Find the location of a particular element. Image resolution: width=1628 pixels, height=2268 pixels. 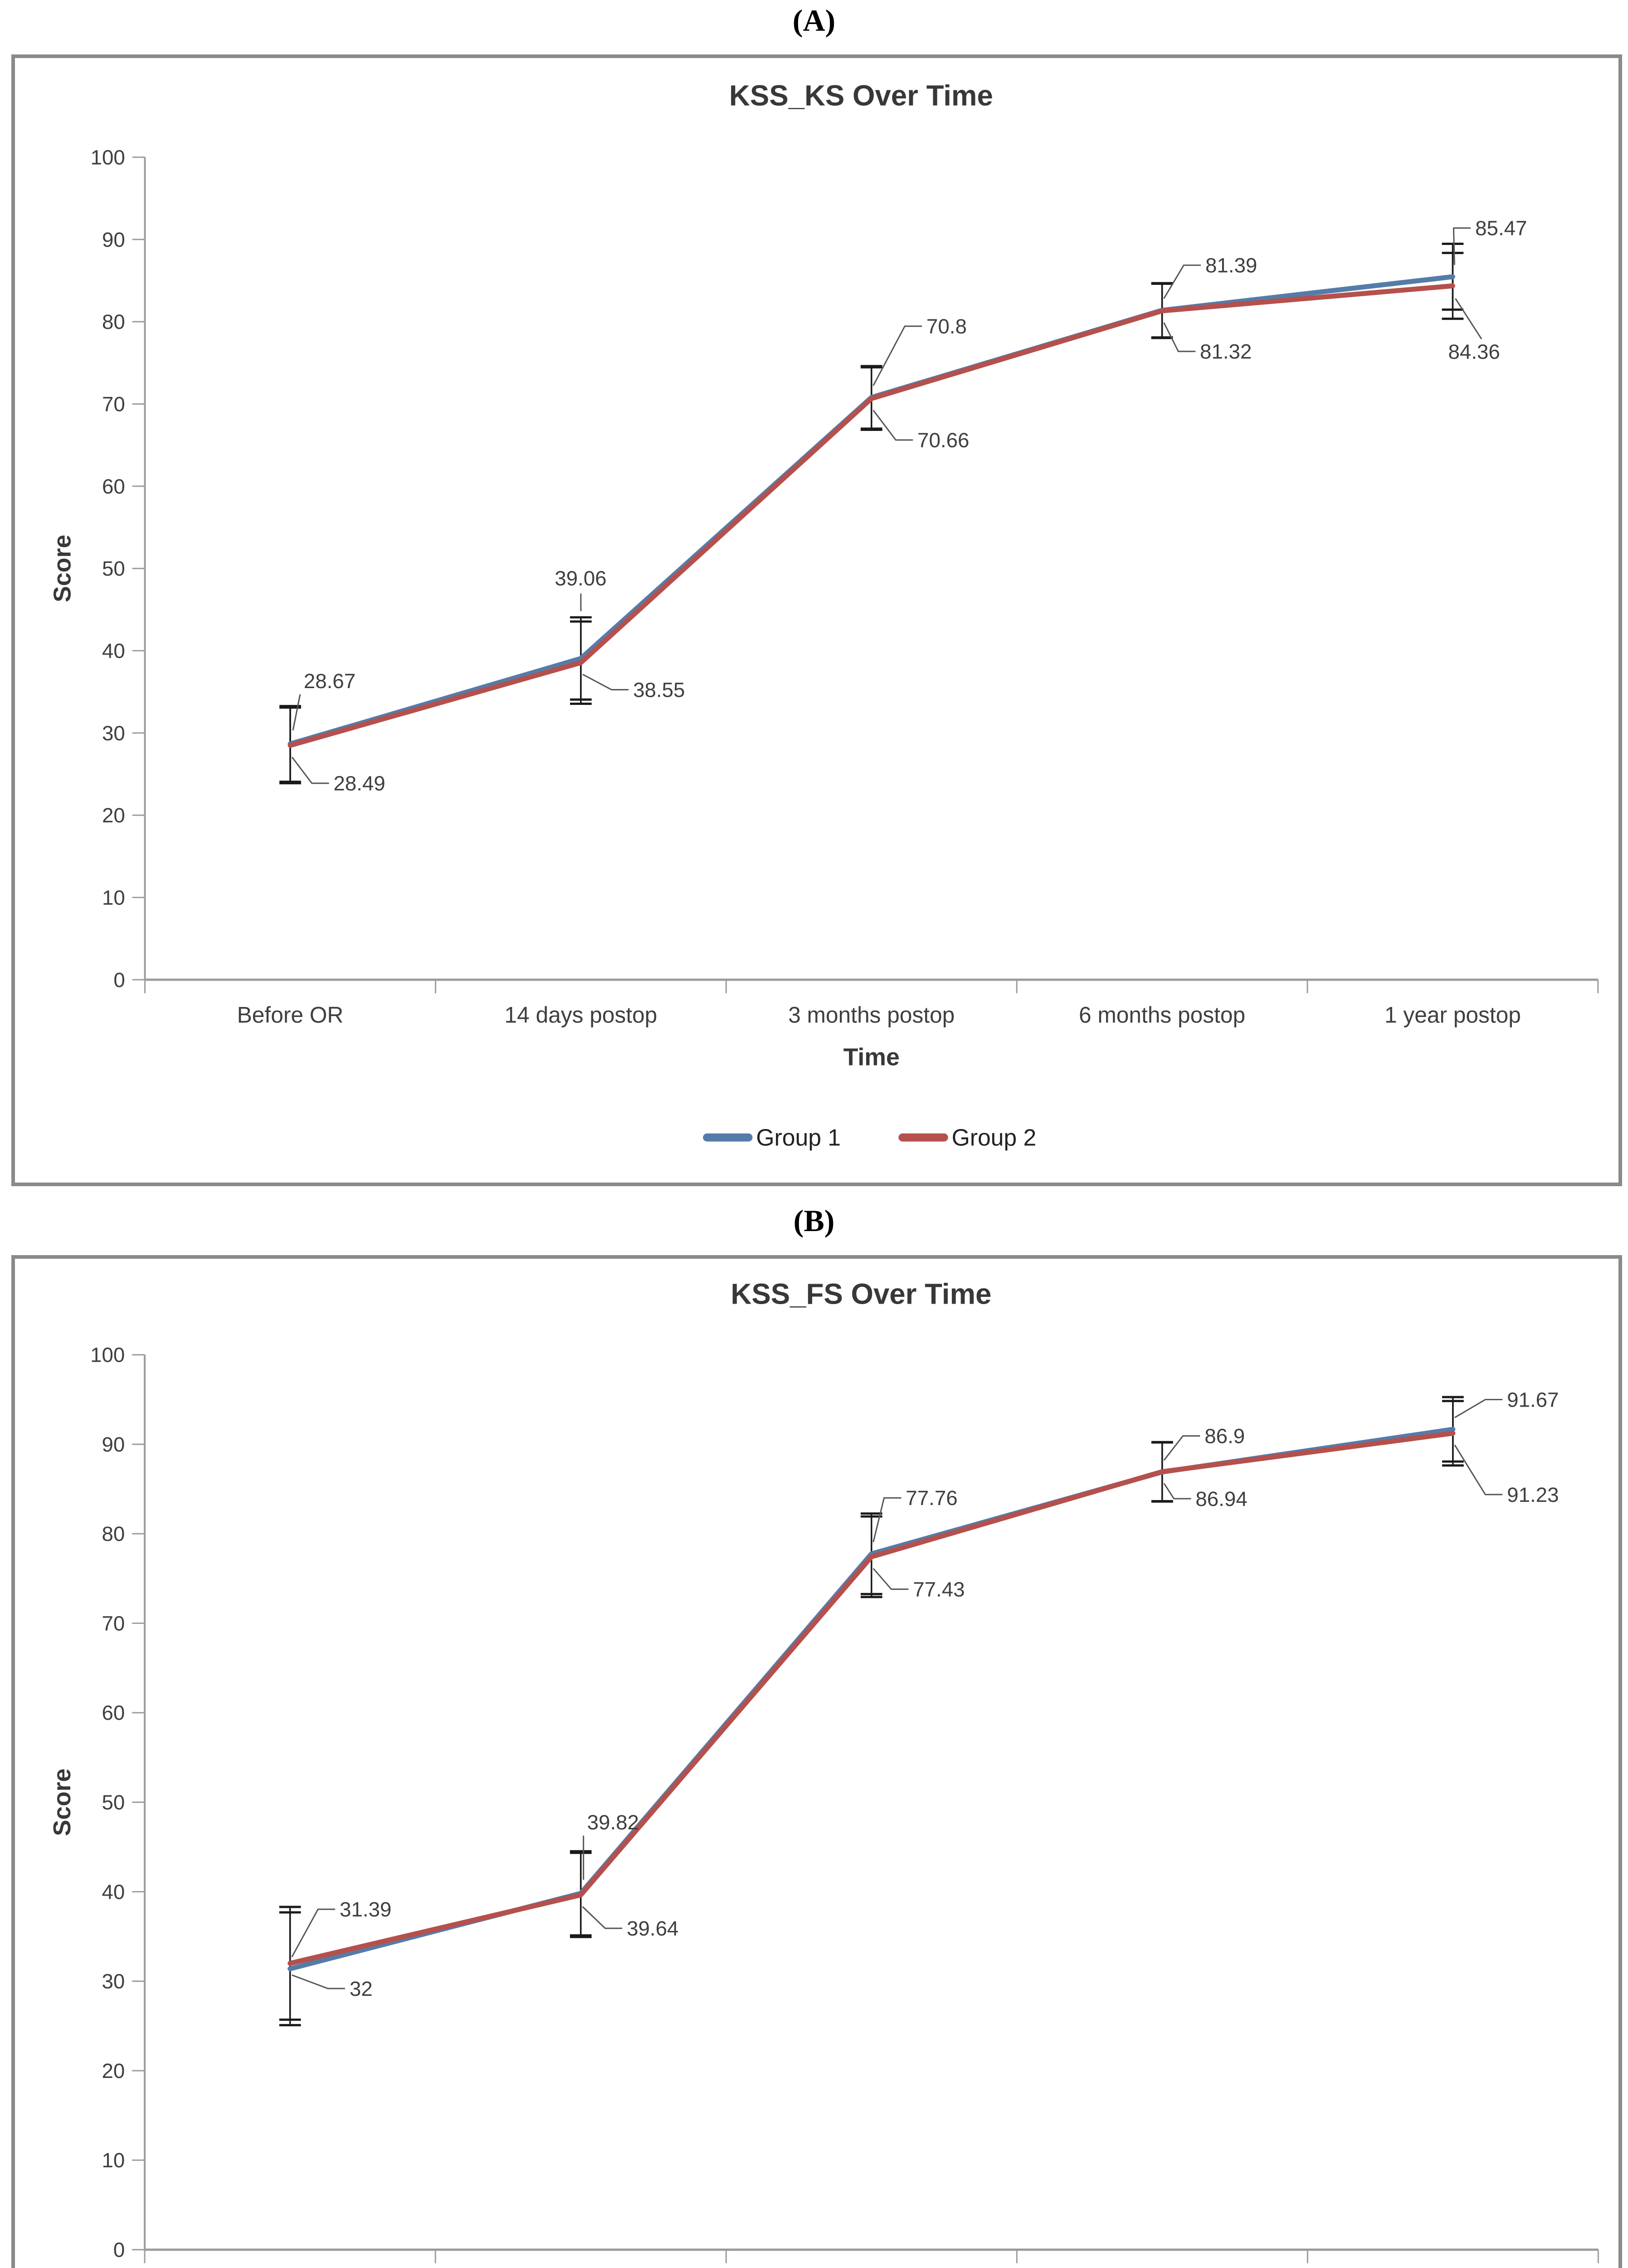

data-label: 39.64 is located at coordinates (652, 1928).